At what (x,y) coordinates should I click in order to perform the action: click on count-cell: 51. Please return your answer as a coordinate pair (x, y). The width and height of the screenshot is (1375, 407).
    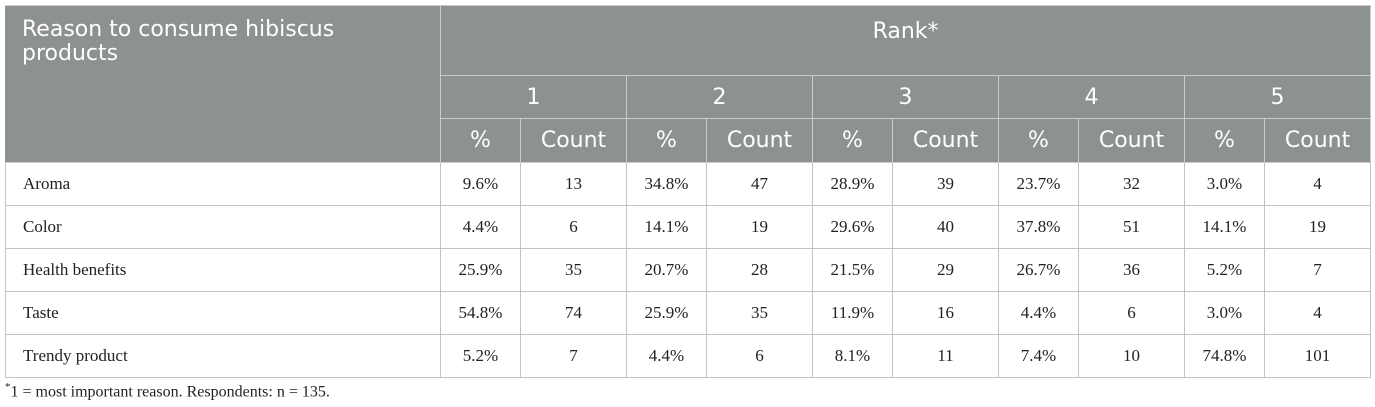
    Looking at the image, I should click on (1131, 227).